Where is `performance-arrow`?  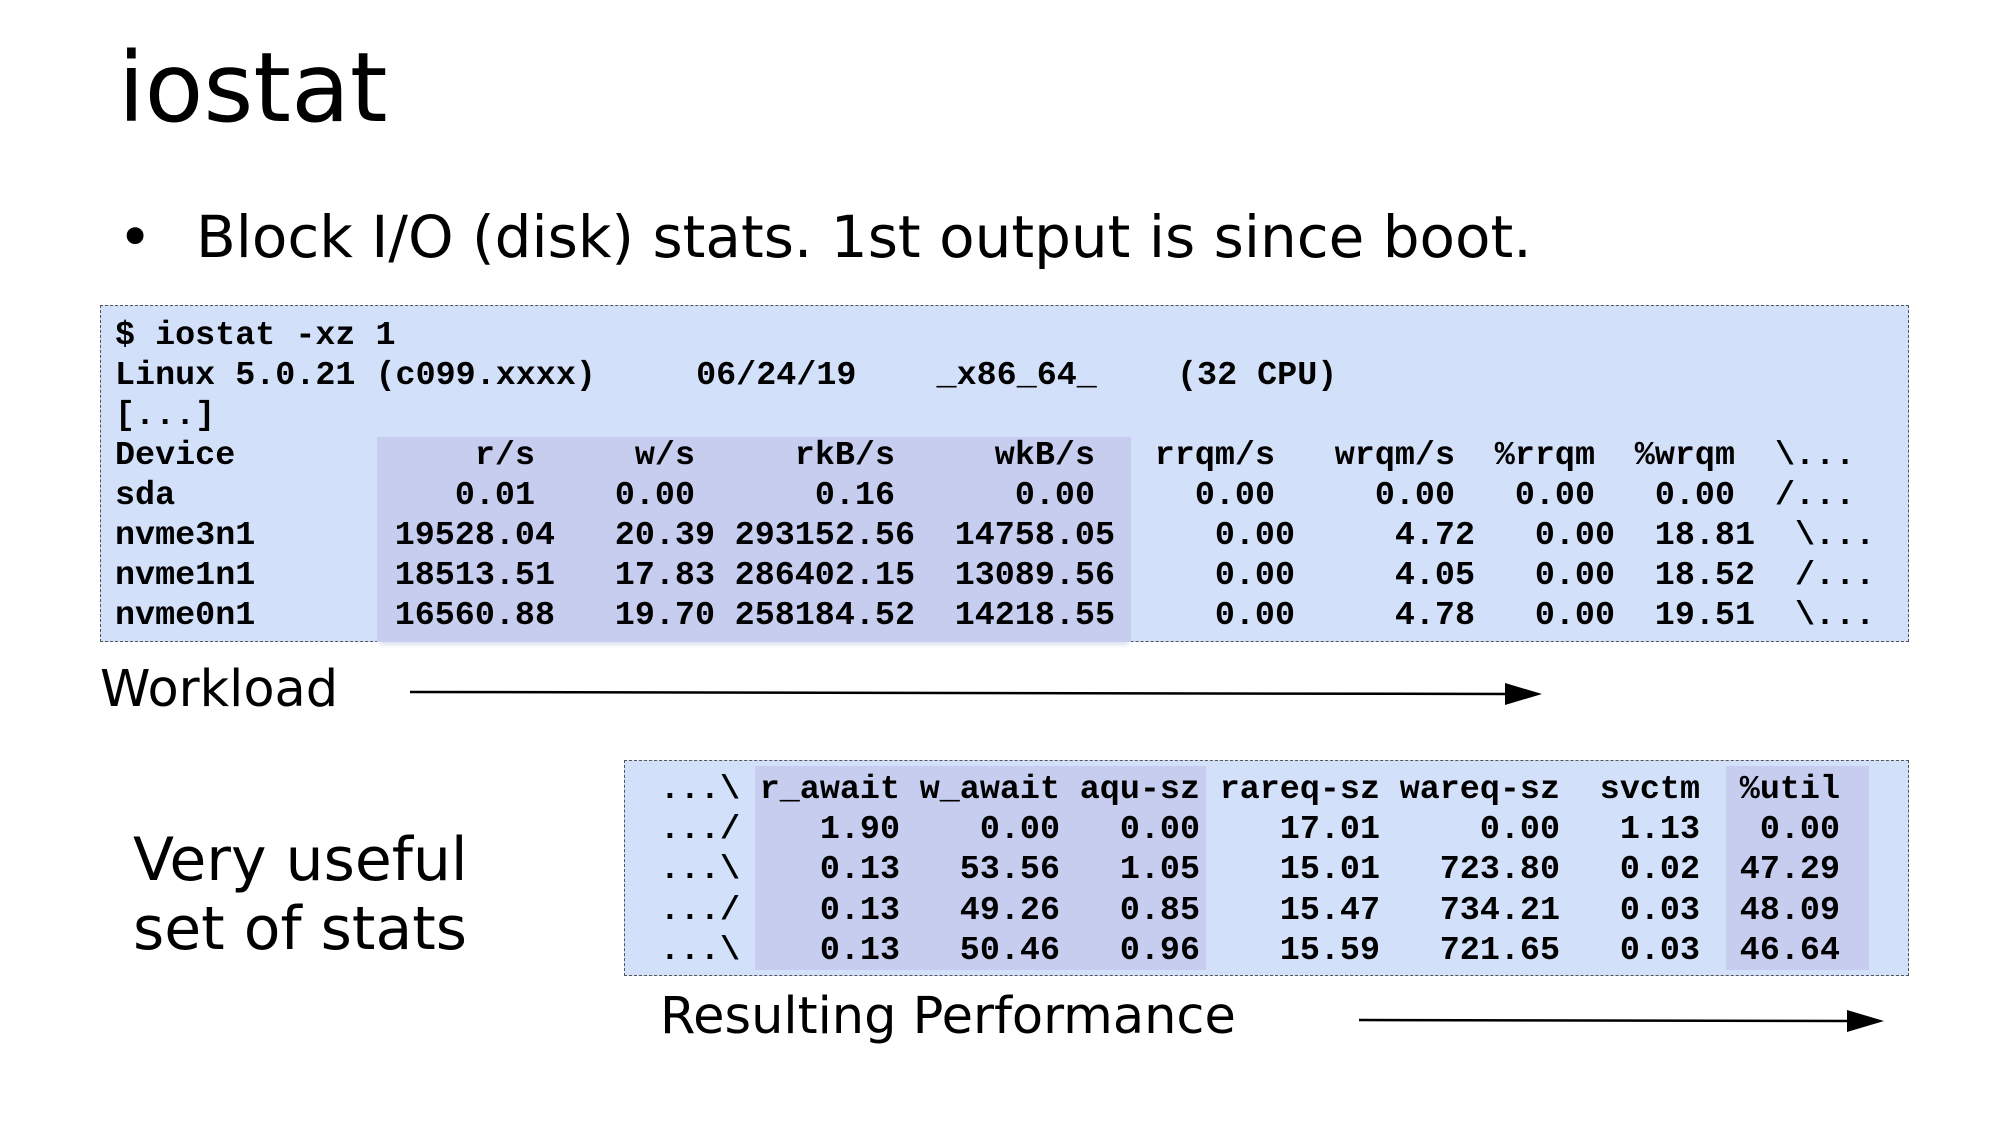
performance-arrow is located at coordinates (1621, 1021).